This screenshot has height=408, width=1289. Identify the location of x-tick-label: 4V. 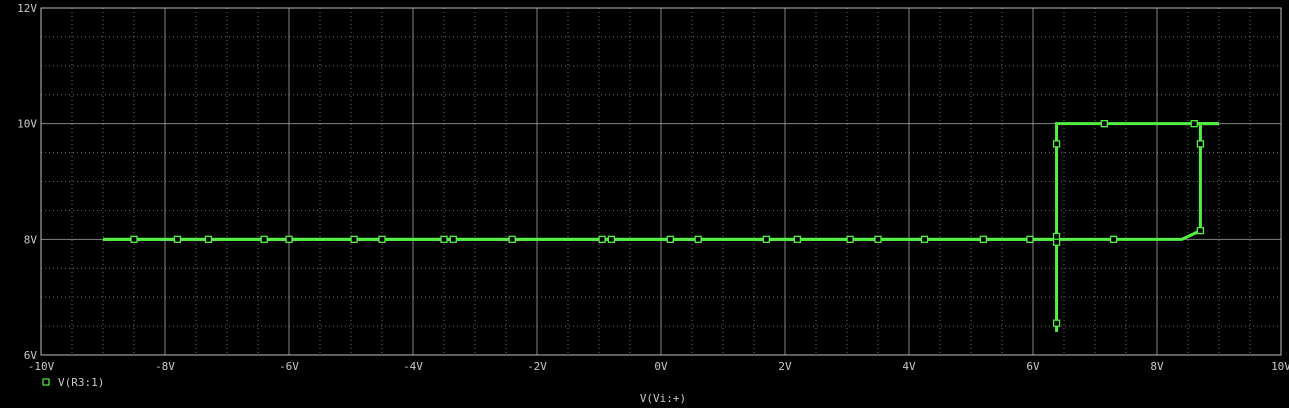
(909, 366).